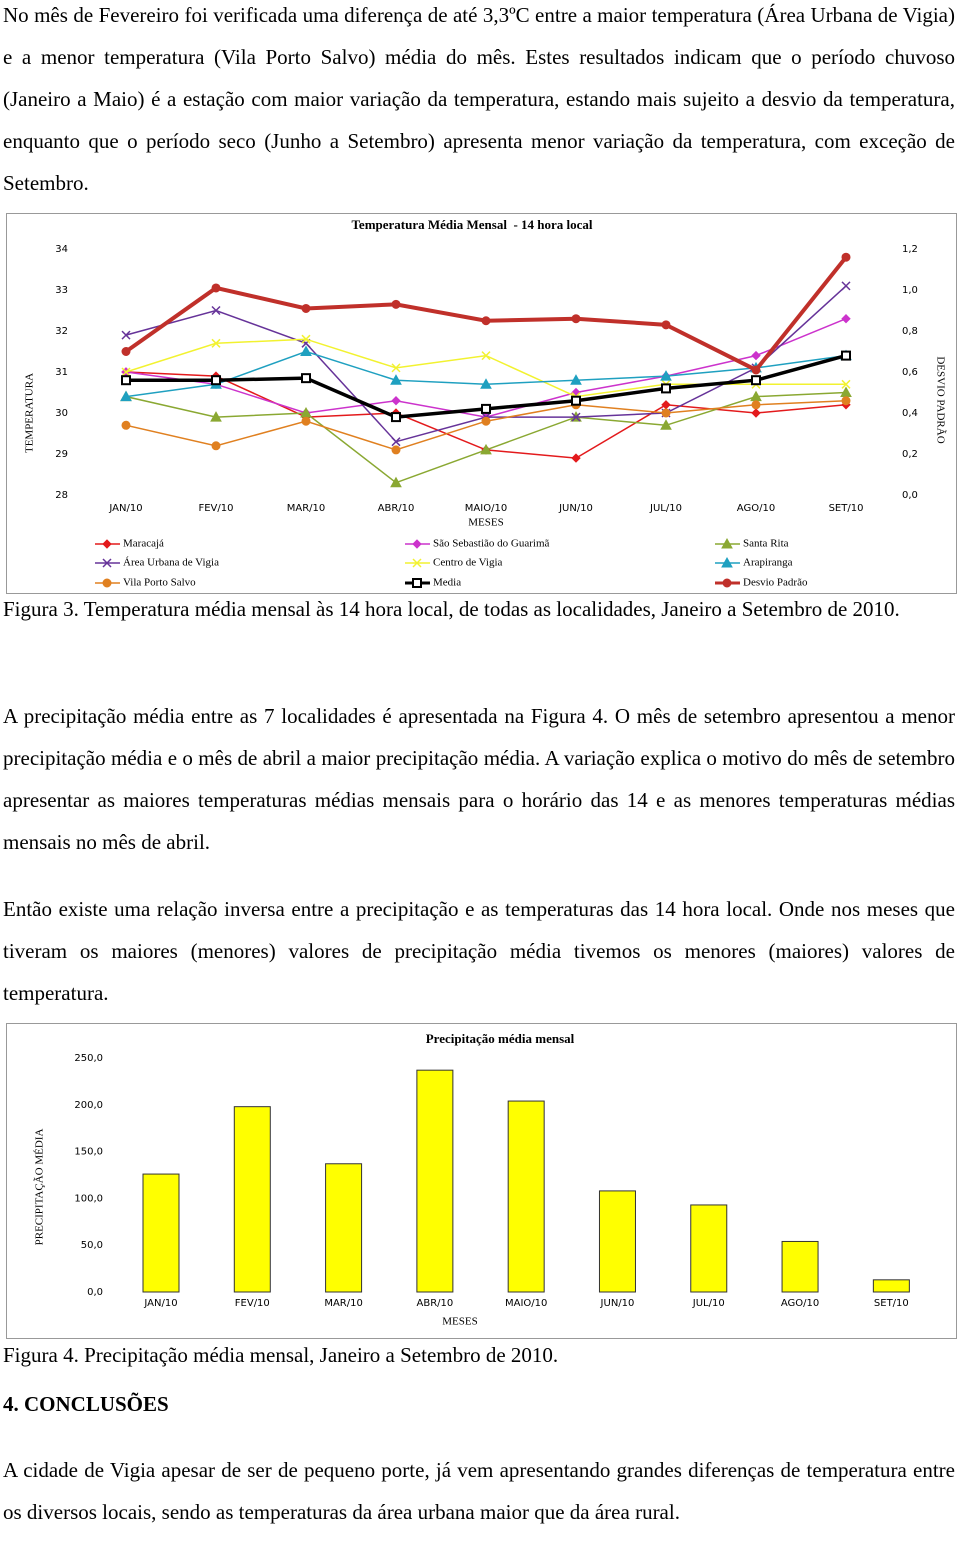 Image resolution: width=960 pixels, height=1567 pixels. What do you see at coordinates (910, 454) in the screenshot?
I see `y2-tick-label: 0,2` at bounding box center [910, 454].